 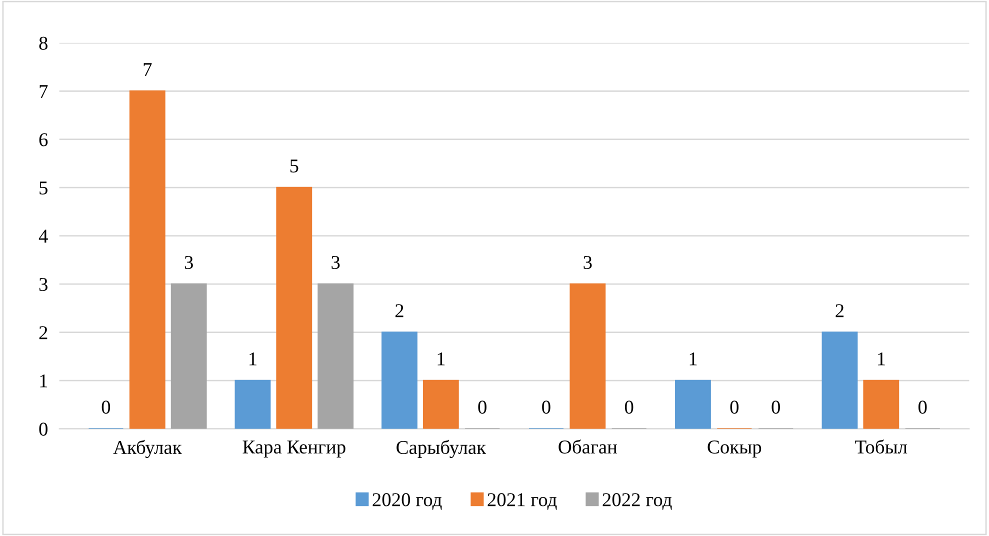 I want to click on x-tick-label: Сокыр, so click(x=735, y=449).